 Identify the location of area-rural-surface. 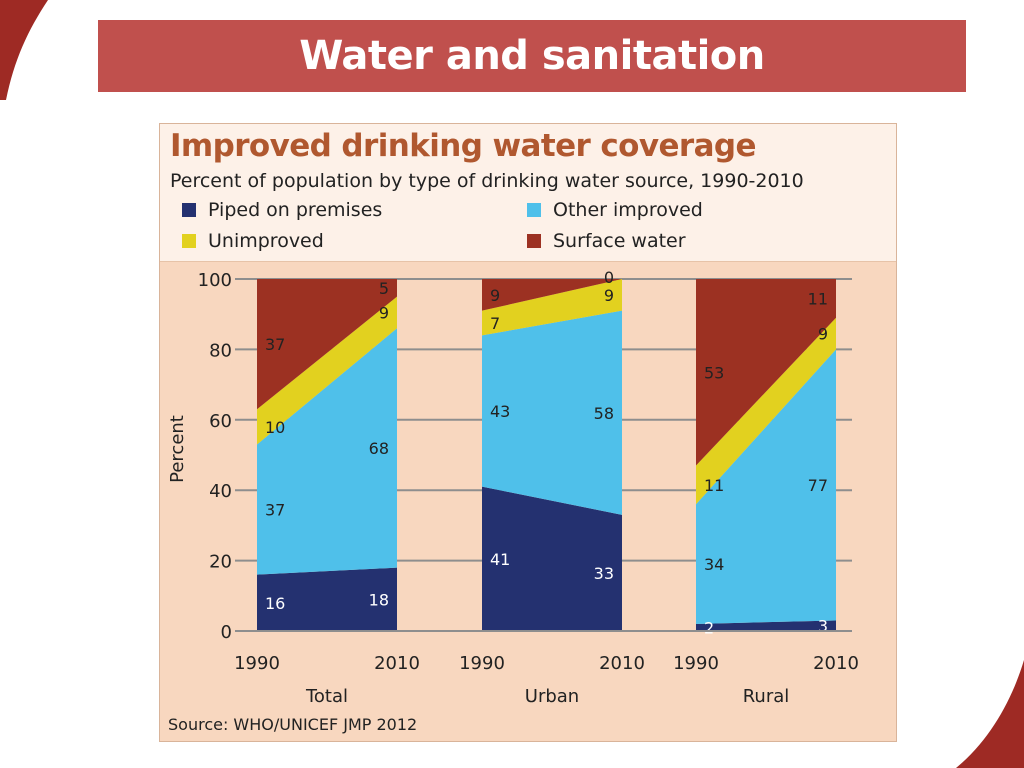
(766, 372).